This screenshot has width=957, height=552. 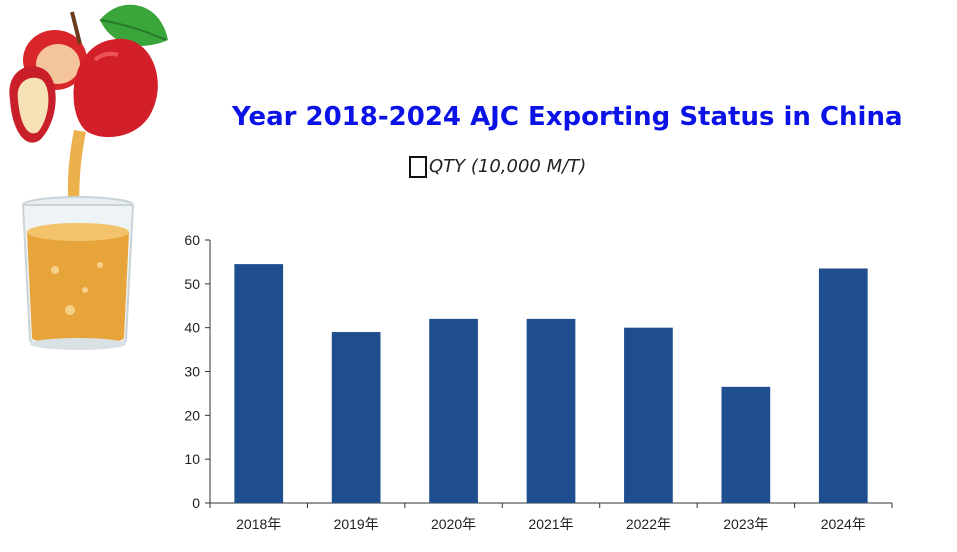 What do you see at coordinates (192, 415) in the screenshot?
I see `y-tick-label: 20` at bounding box center [192, 415].